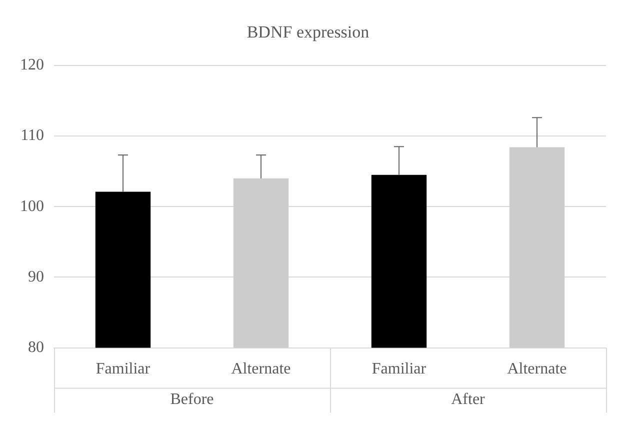 The image size is (636, 421). I want to click on y-tick-label: 120, so click(32, 65).